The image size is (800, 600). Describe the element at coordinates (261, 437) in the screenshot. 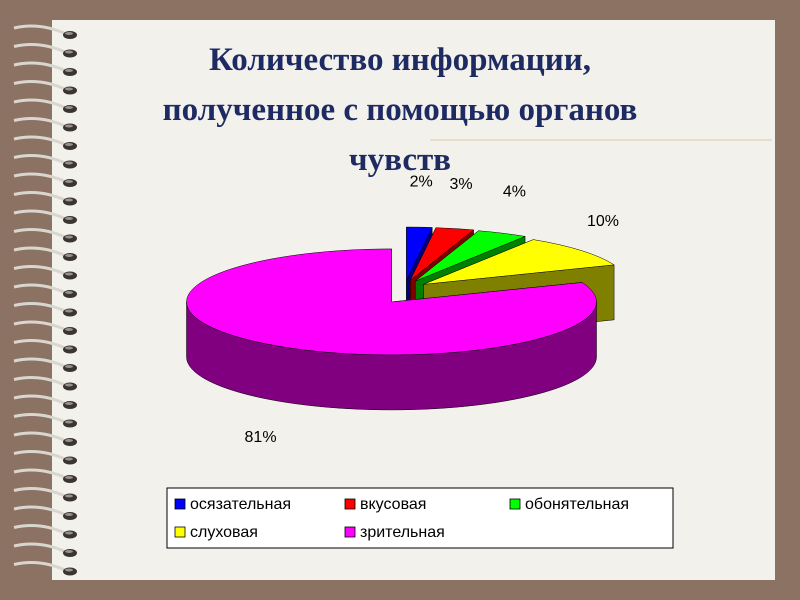

I see `data-label: 81%` at that location.